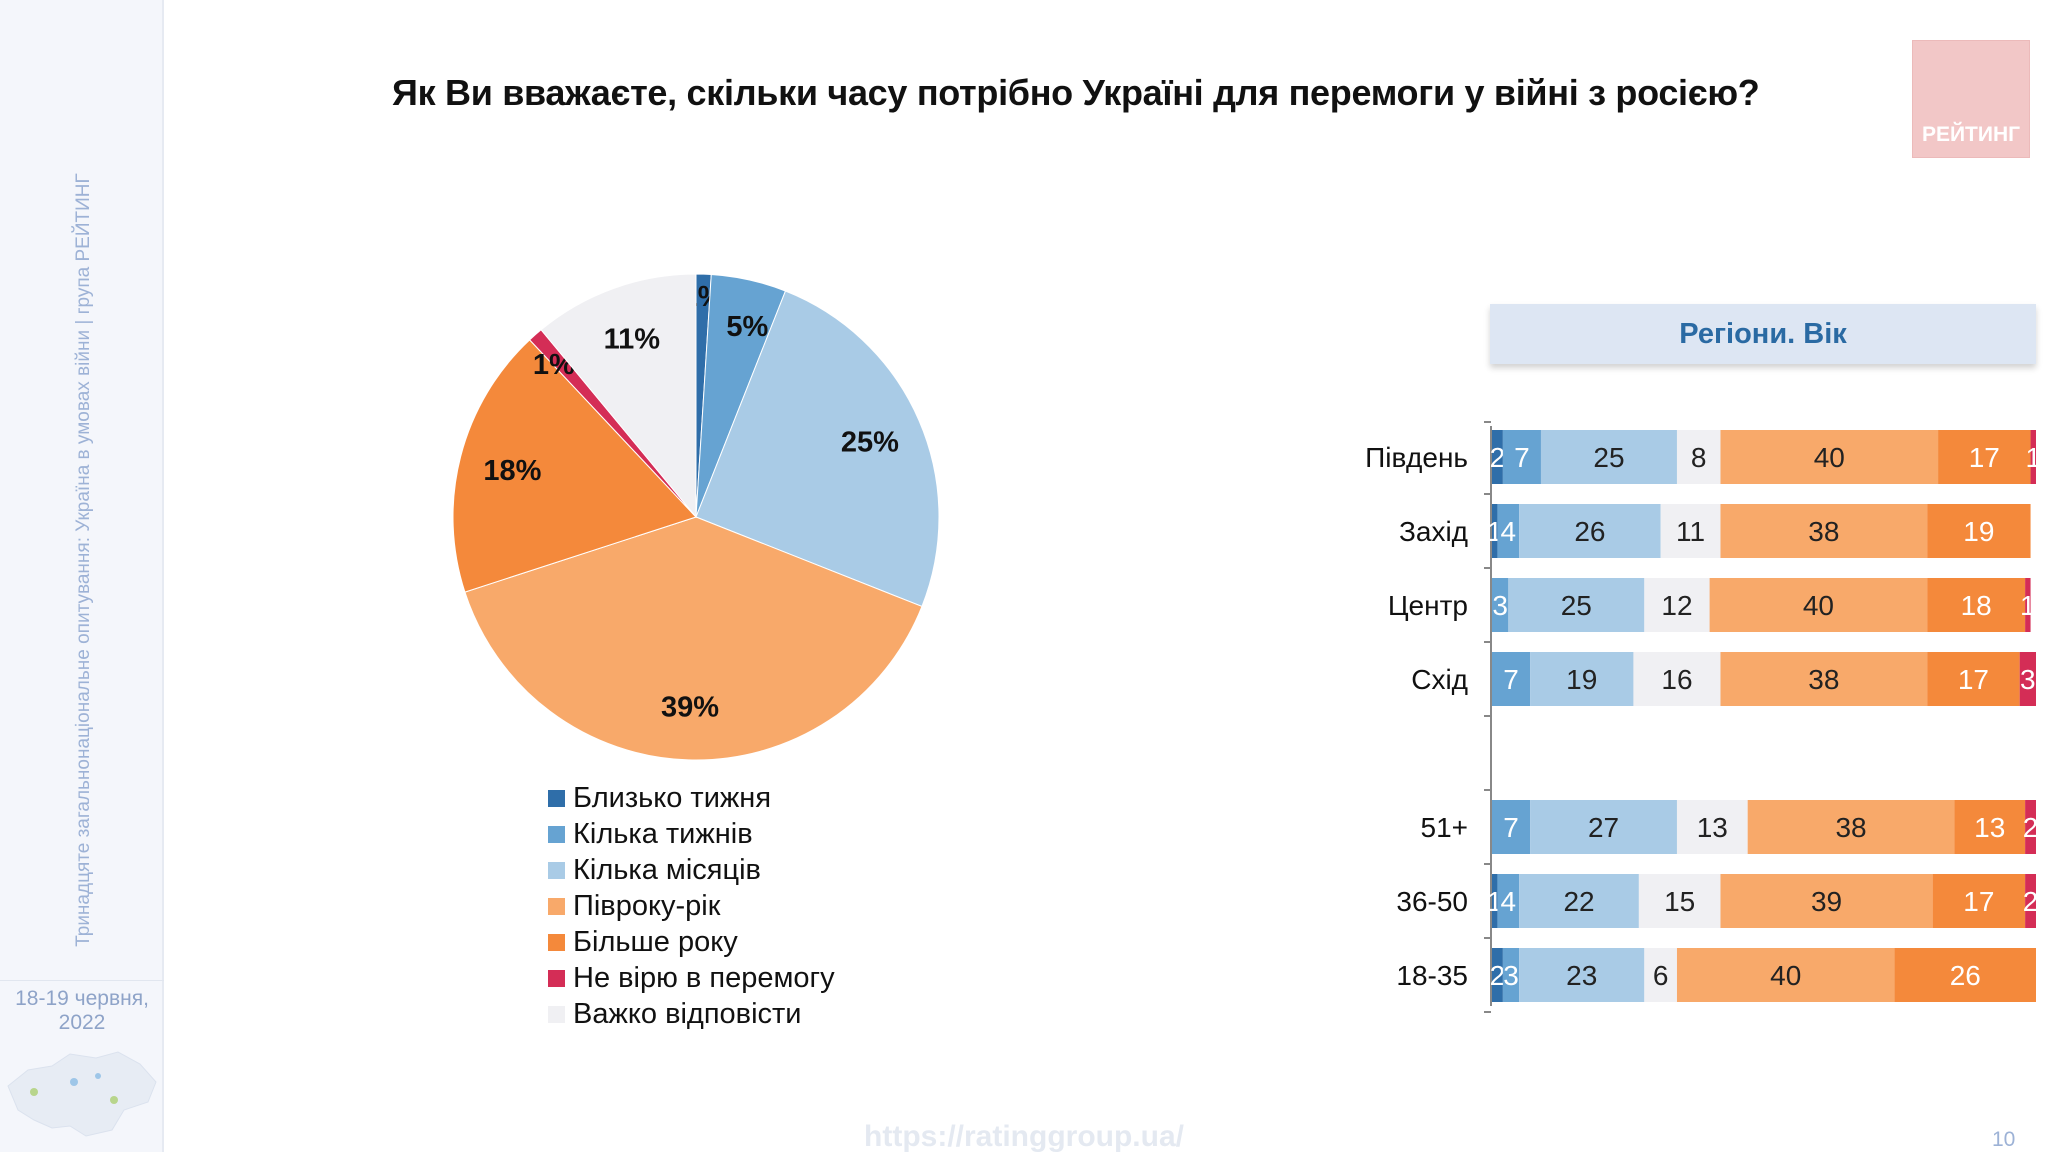 The image size is (2048, 1154). I want to click on pie-slice-кілька-місяців, so click(817, 449).